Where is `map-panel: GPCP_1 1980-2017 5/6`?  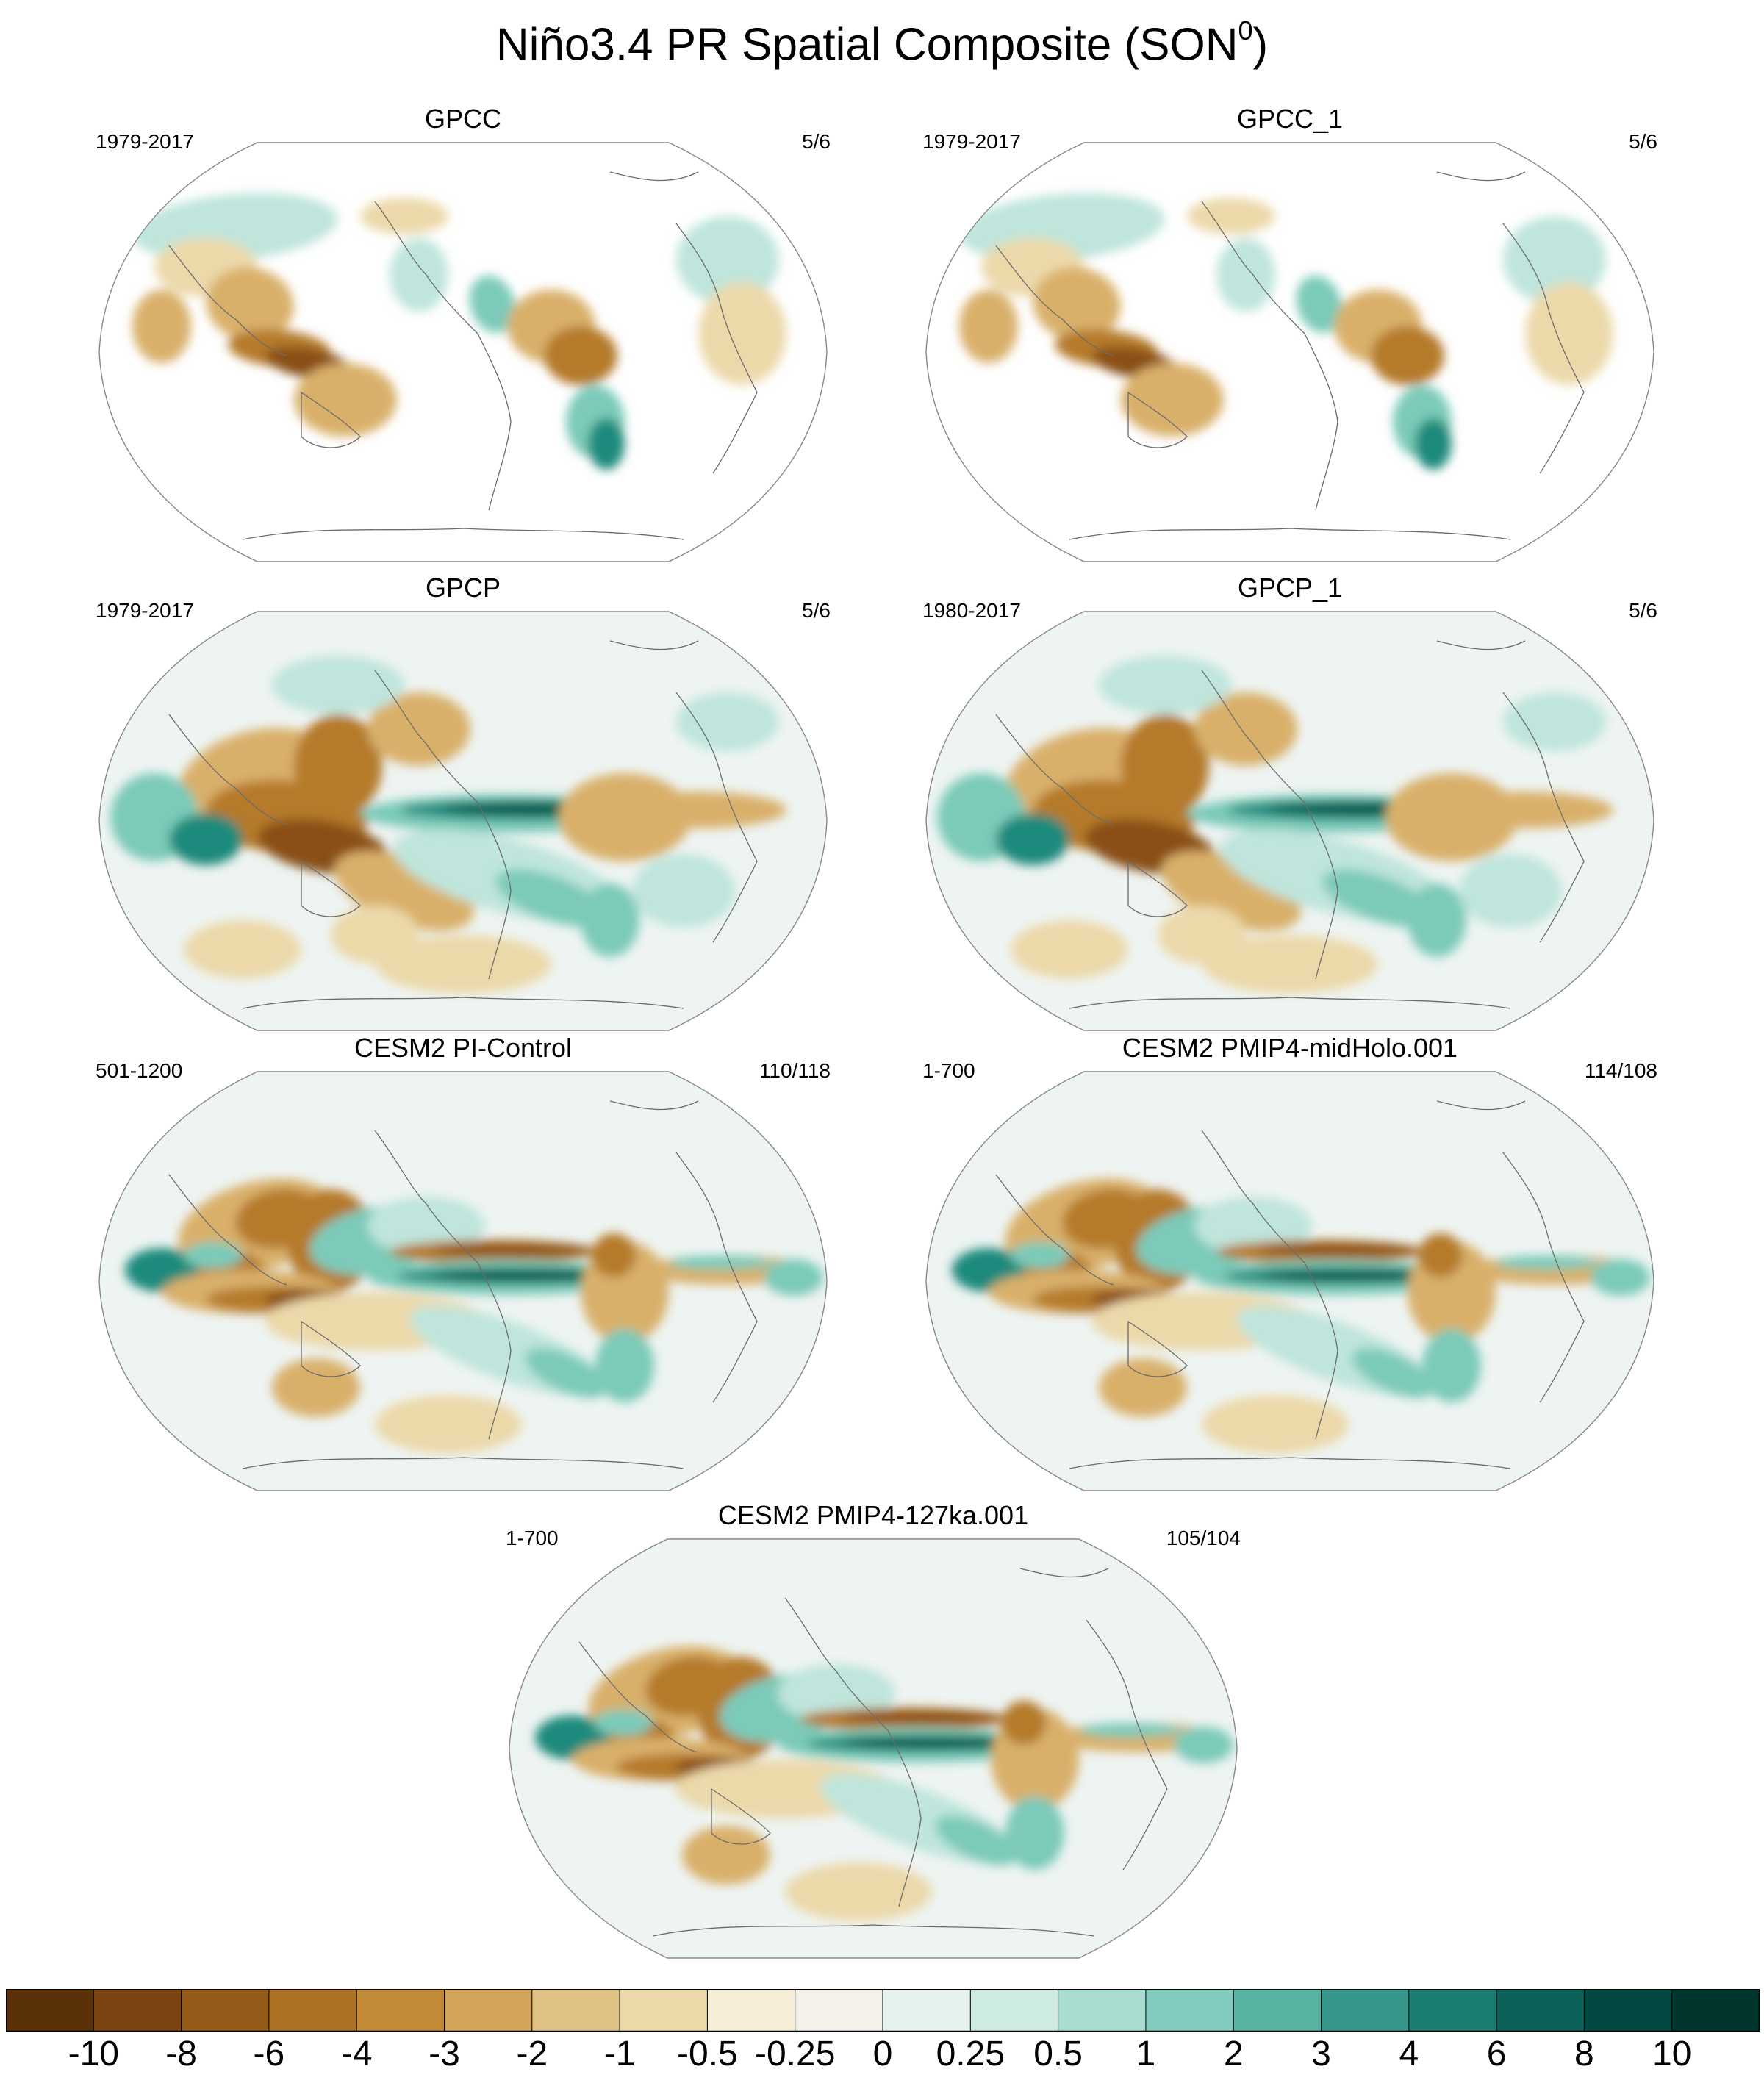 map-panel: GPCP_1 1980-2017 5/6 is located at coordinates (1289, 811).